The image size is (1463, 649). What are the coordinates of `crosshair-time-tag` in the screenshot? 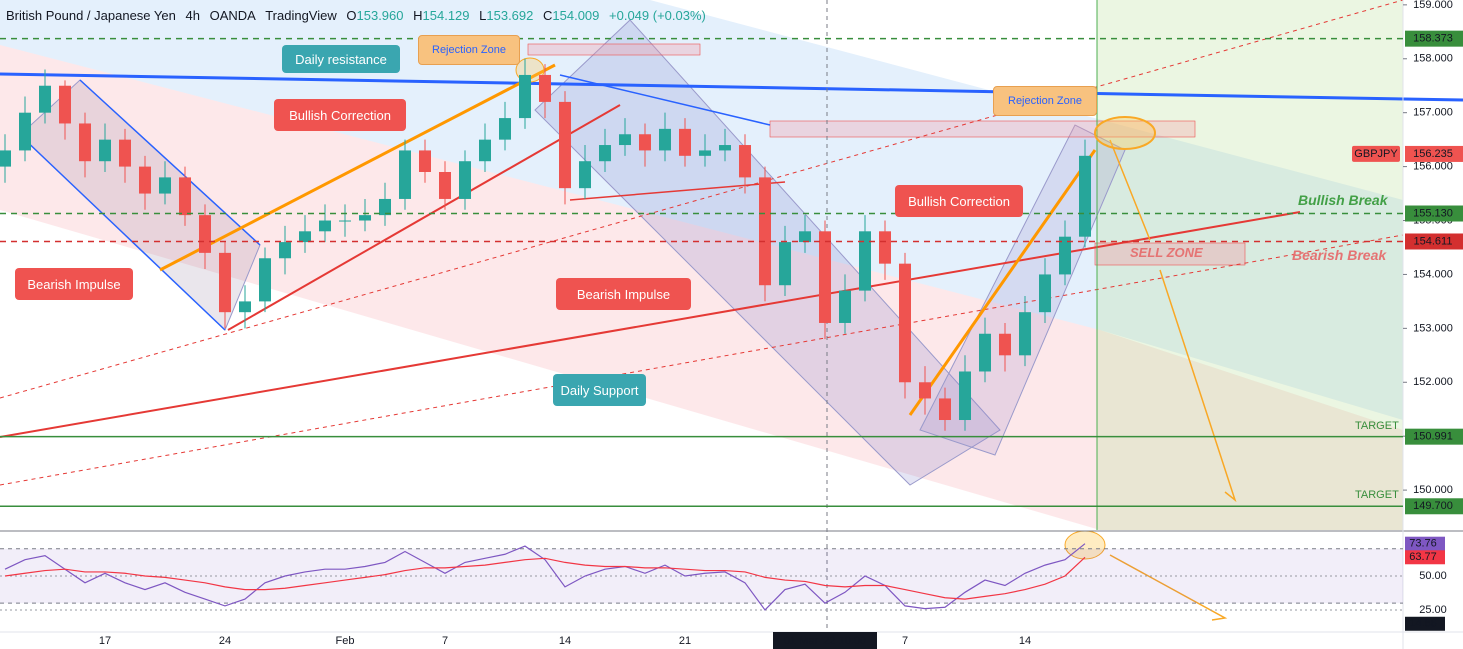 It's located at (825, 640).